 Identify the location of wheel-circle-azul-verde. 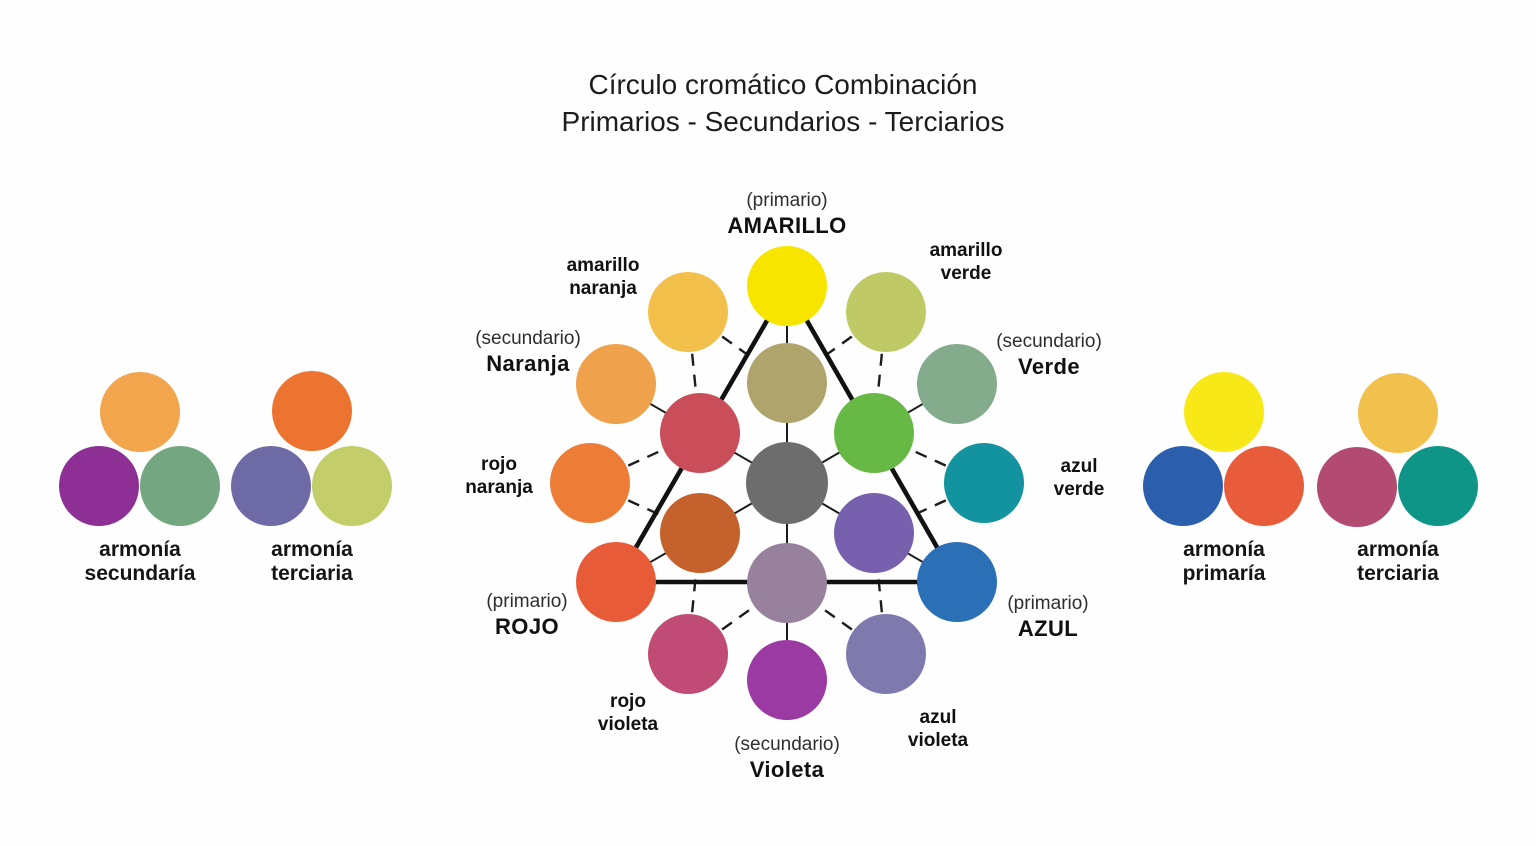
(984, 483).